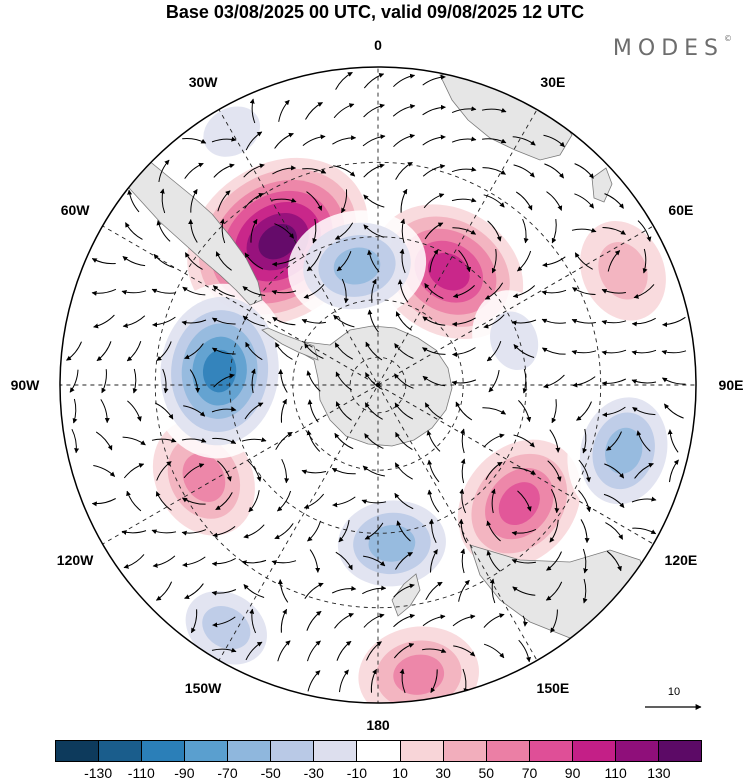 The image size is (750, 783). Describe the element at coordinates (486, 773) in the screenshot. I see `colorbar-tick: 50` at that location.